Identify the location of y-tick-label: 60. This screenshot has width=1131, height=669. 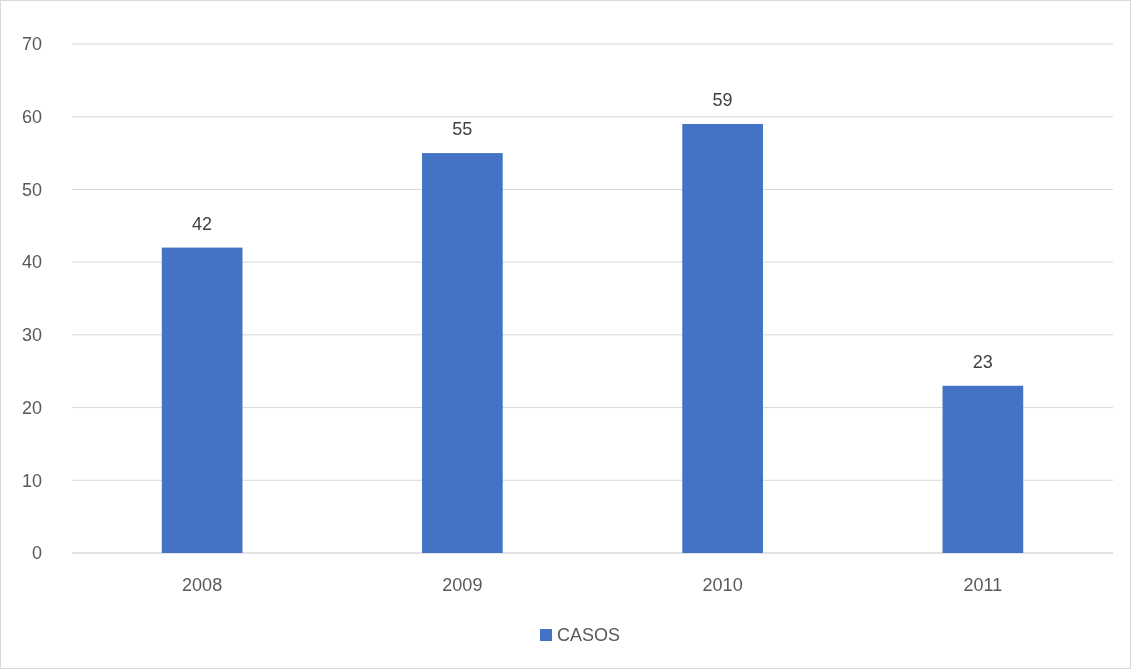
(31, 117).